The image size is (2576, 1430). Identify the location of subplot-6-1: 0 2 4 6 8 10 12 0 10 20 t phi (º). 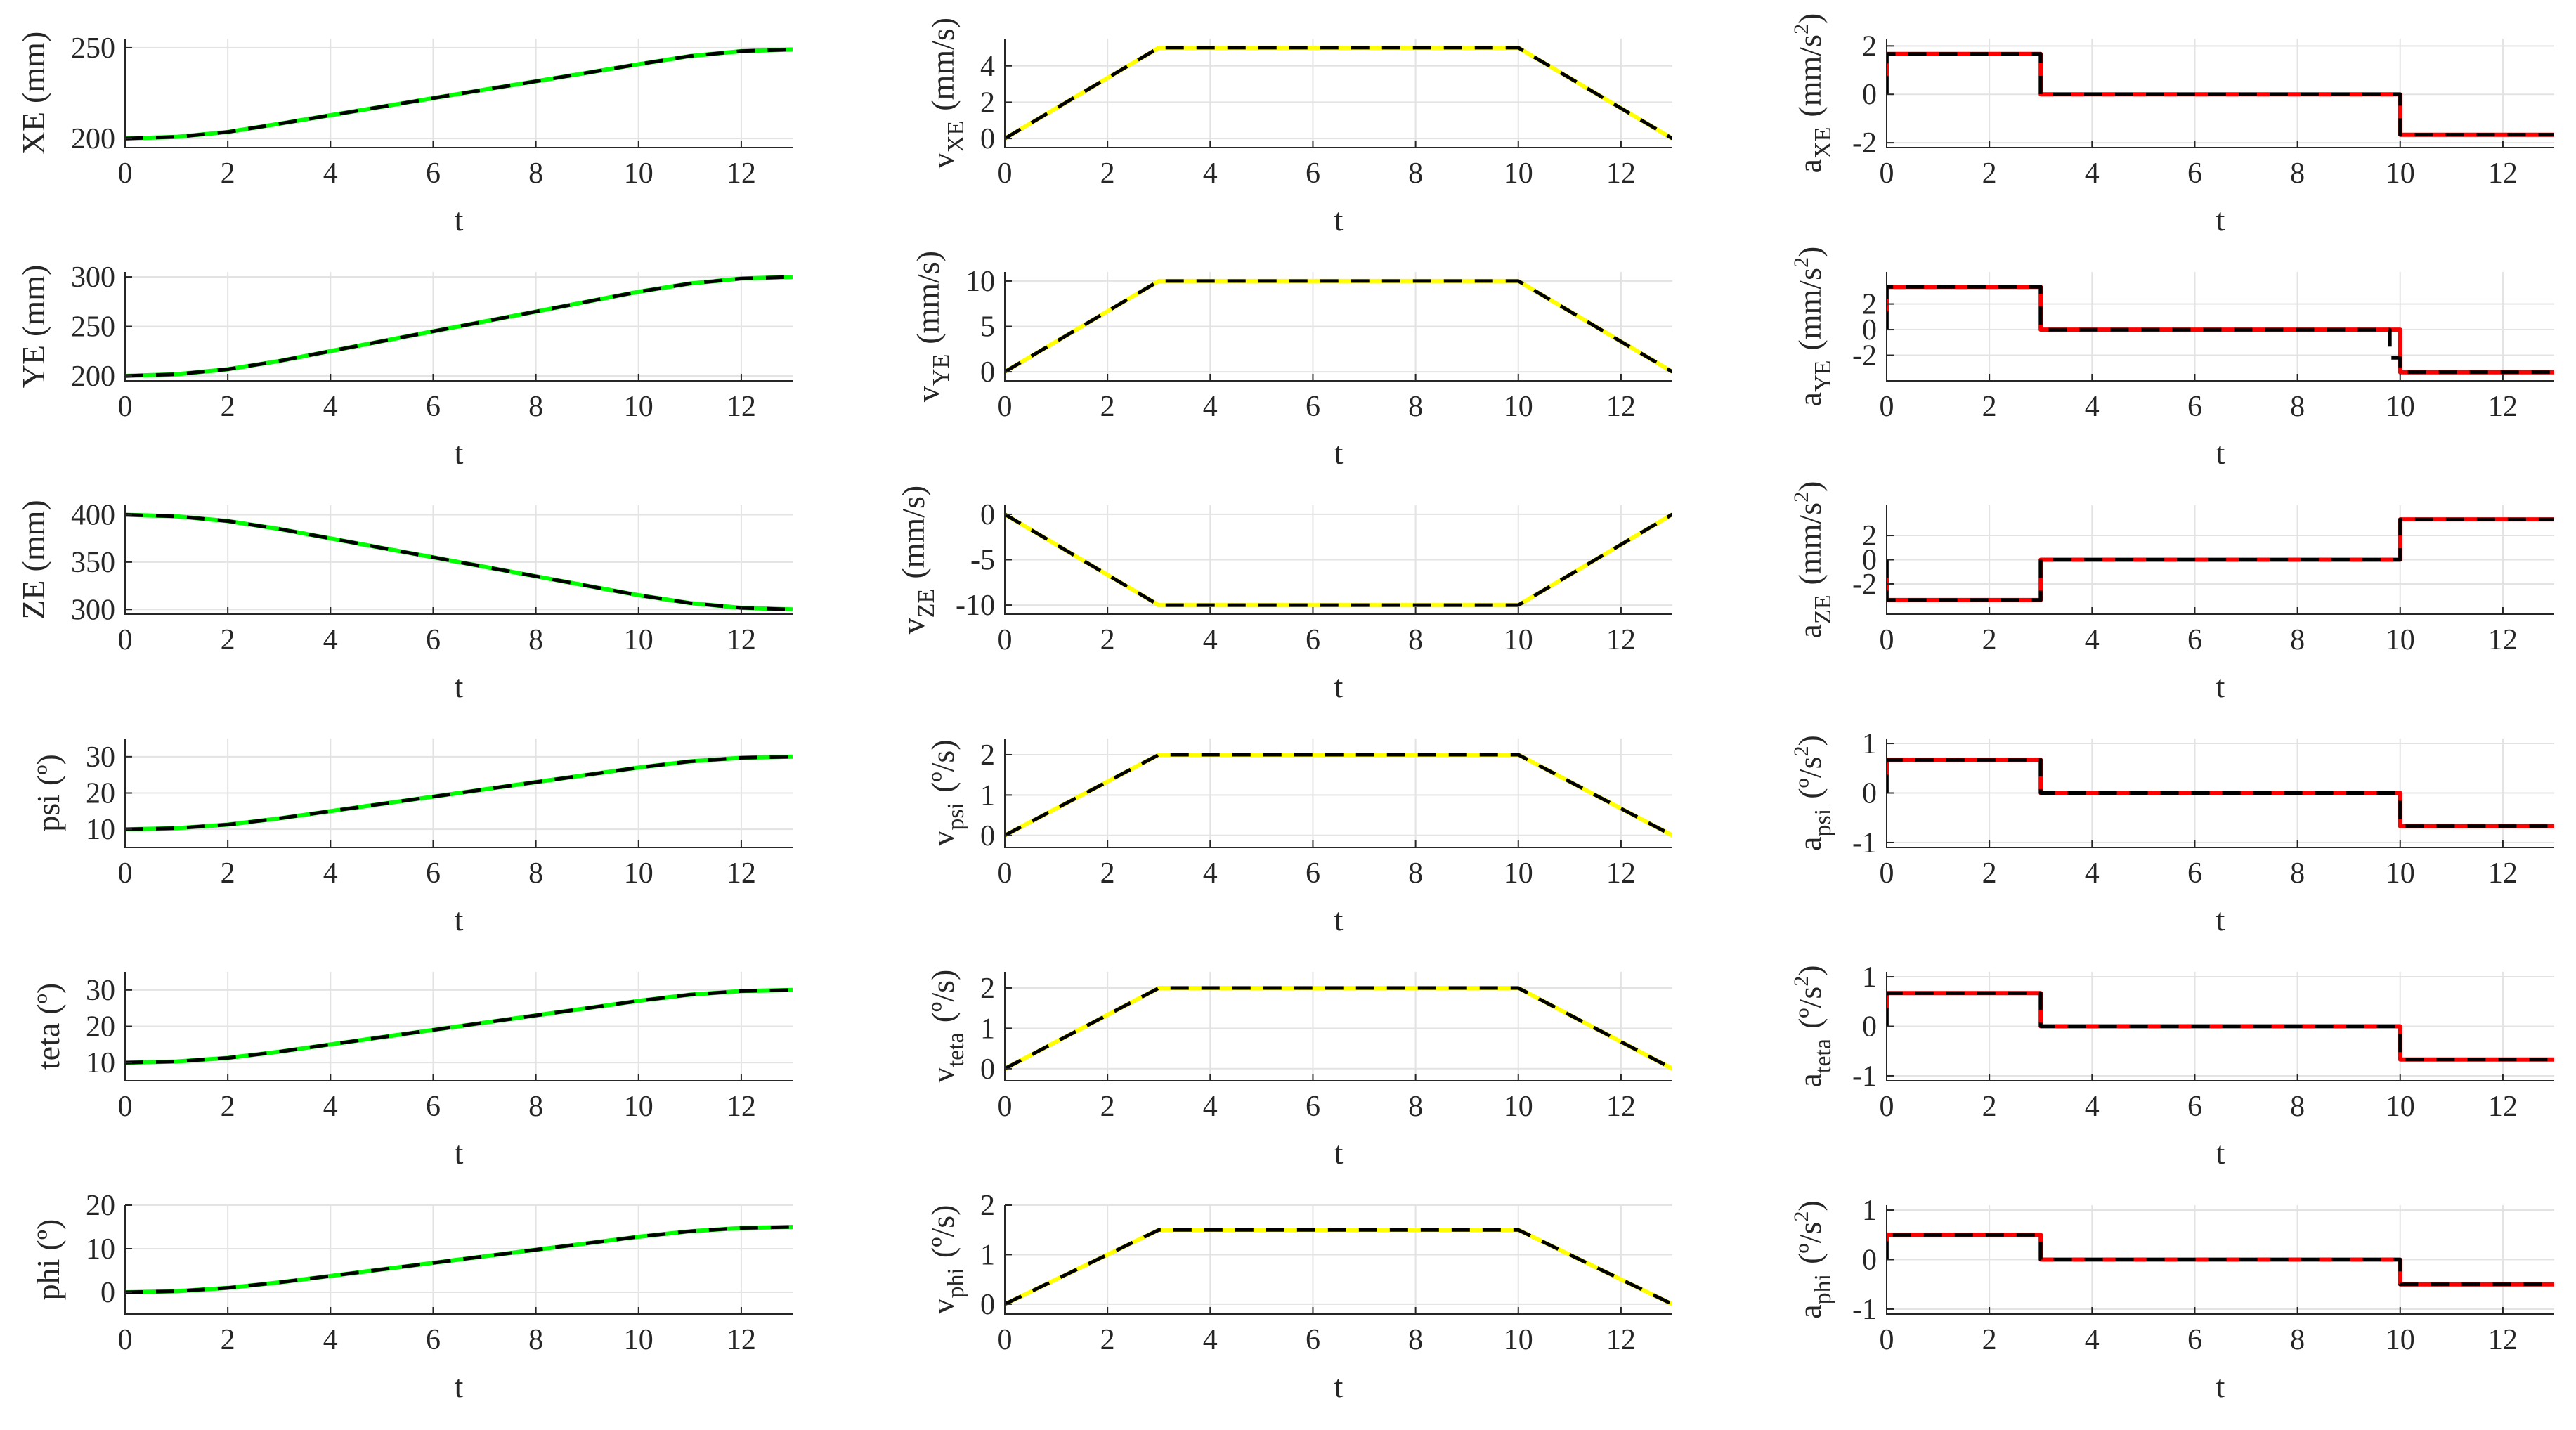
(411, 1297).